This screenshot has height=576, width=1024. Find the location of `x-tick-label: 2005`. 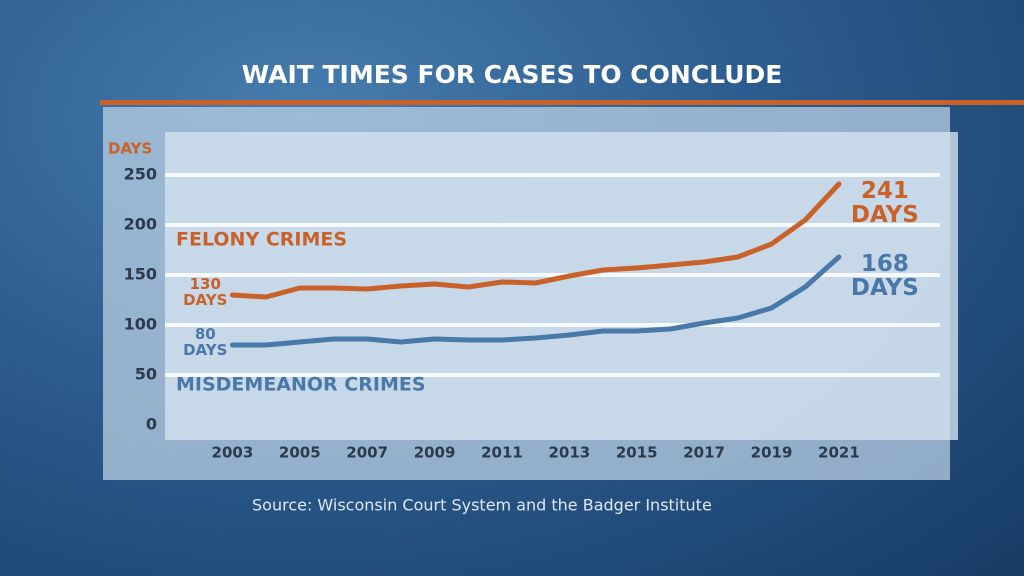

x-tick-label: 2005 is located at coordinates (300, 453).